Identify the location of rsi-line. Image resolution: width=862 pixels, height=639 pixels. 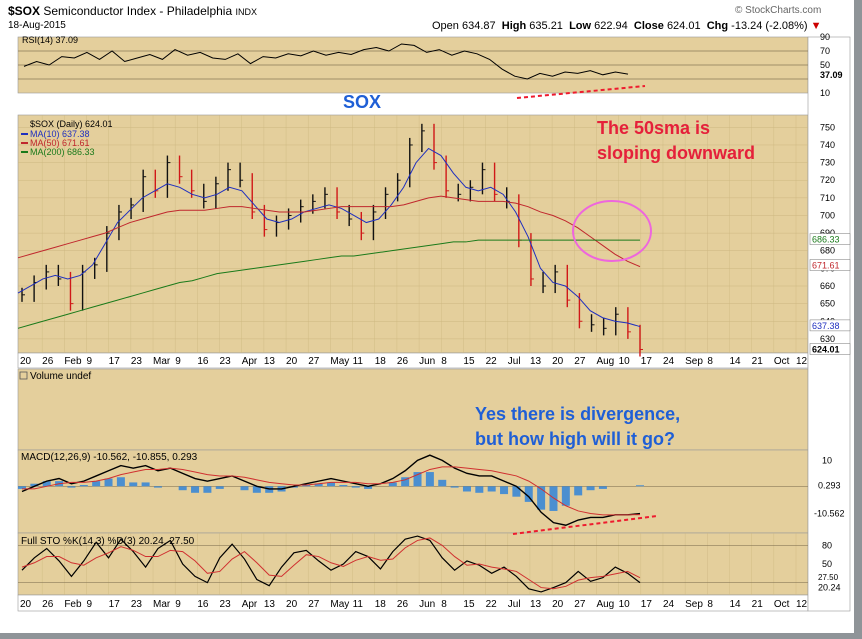
(326, 61).